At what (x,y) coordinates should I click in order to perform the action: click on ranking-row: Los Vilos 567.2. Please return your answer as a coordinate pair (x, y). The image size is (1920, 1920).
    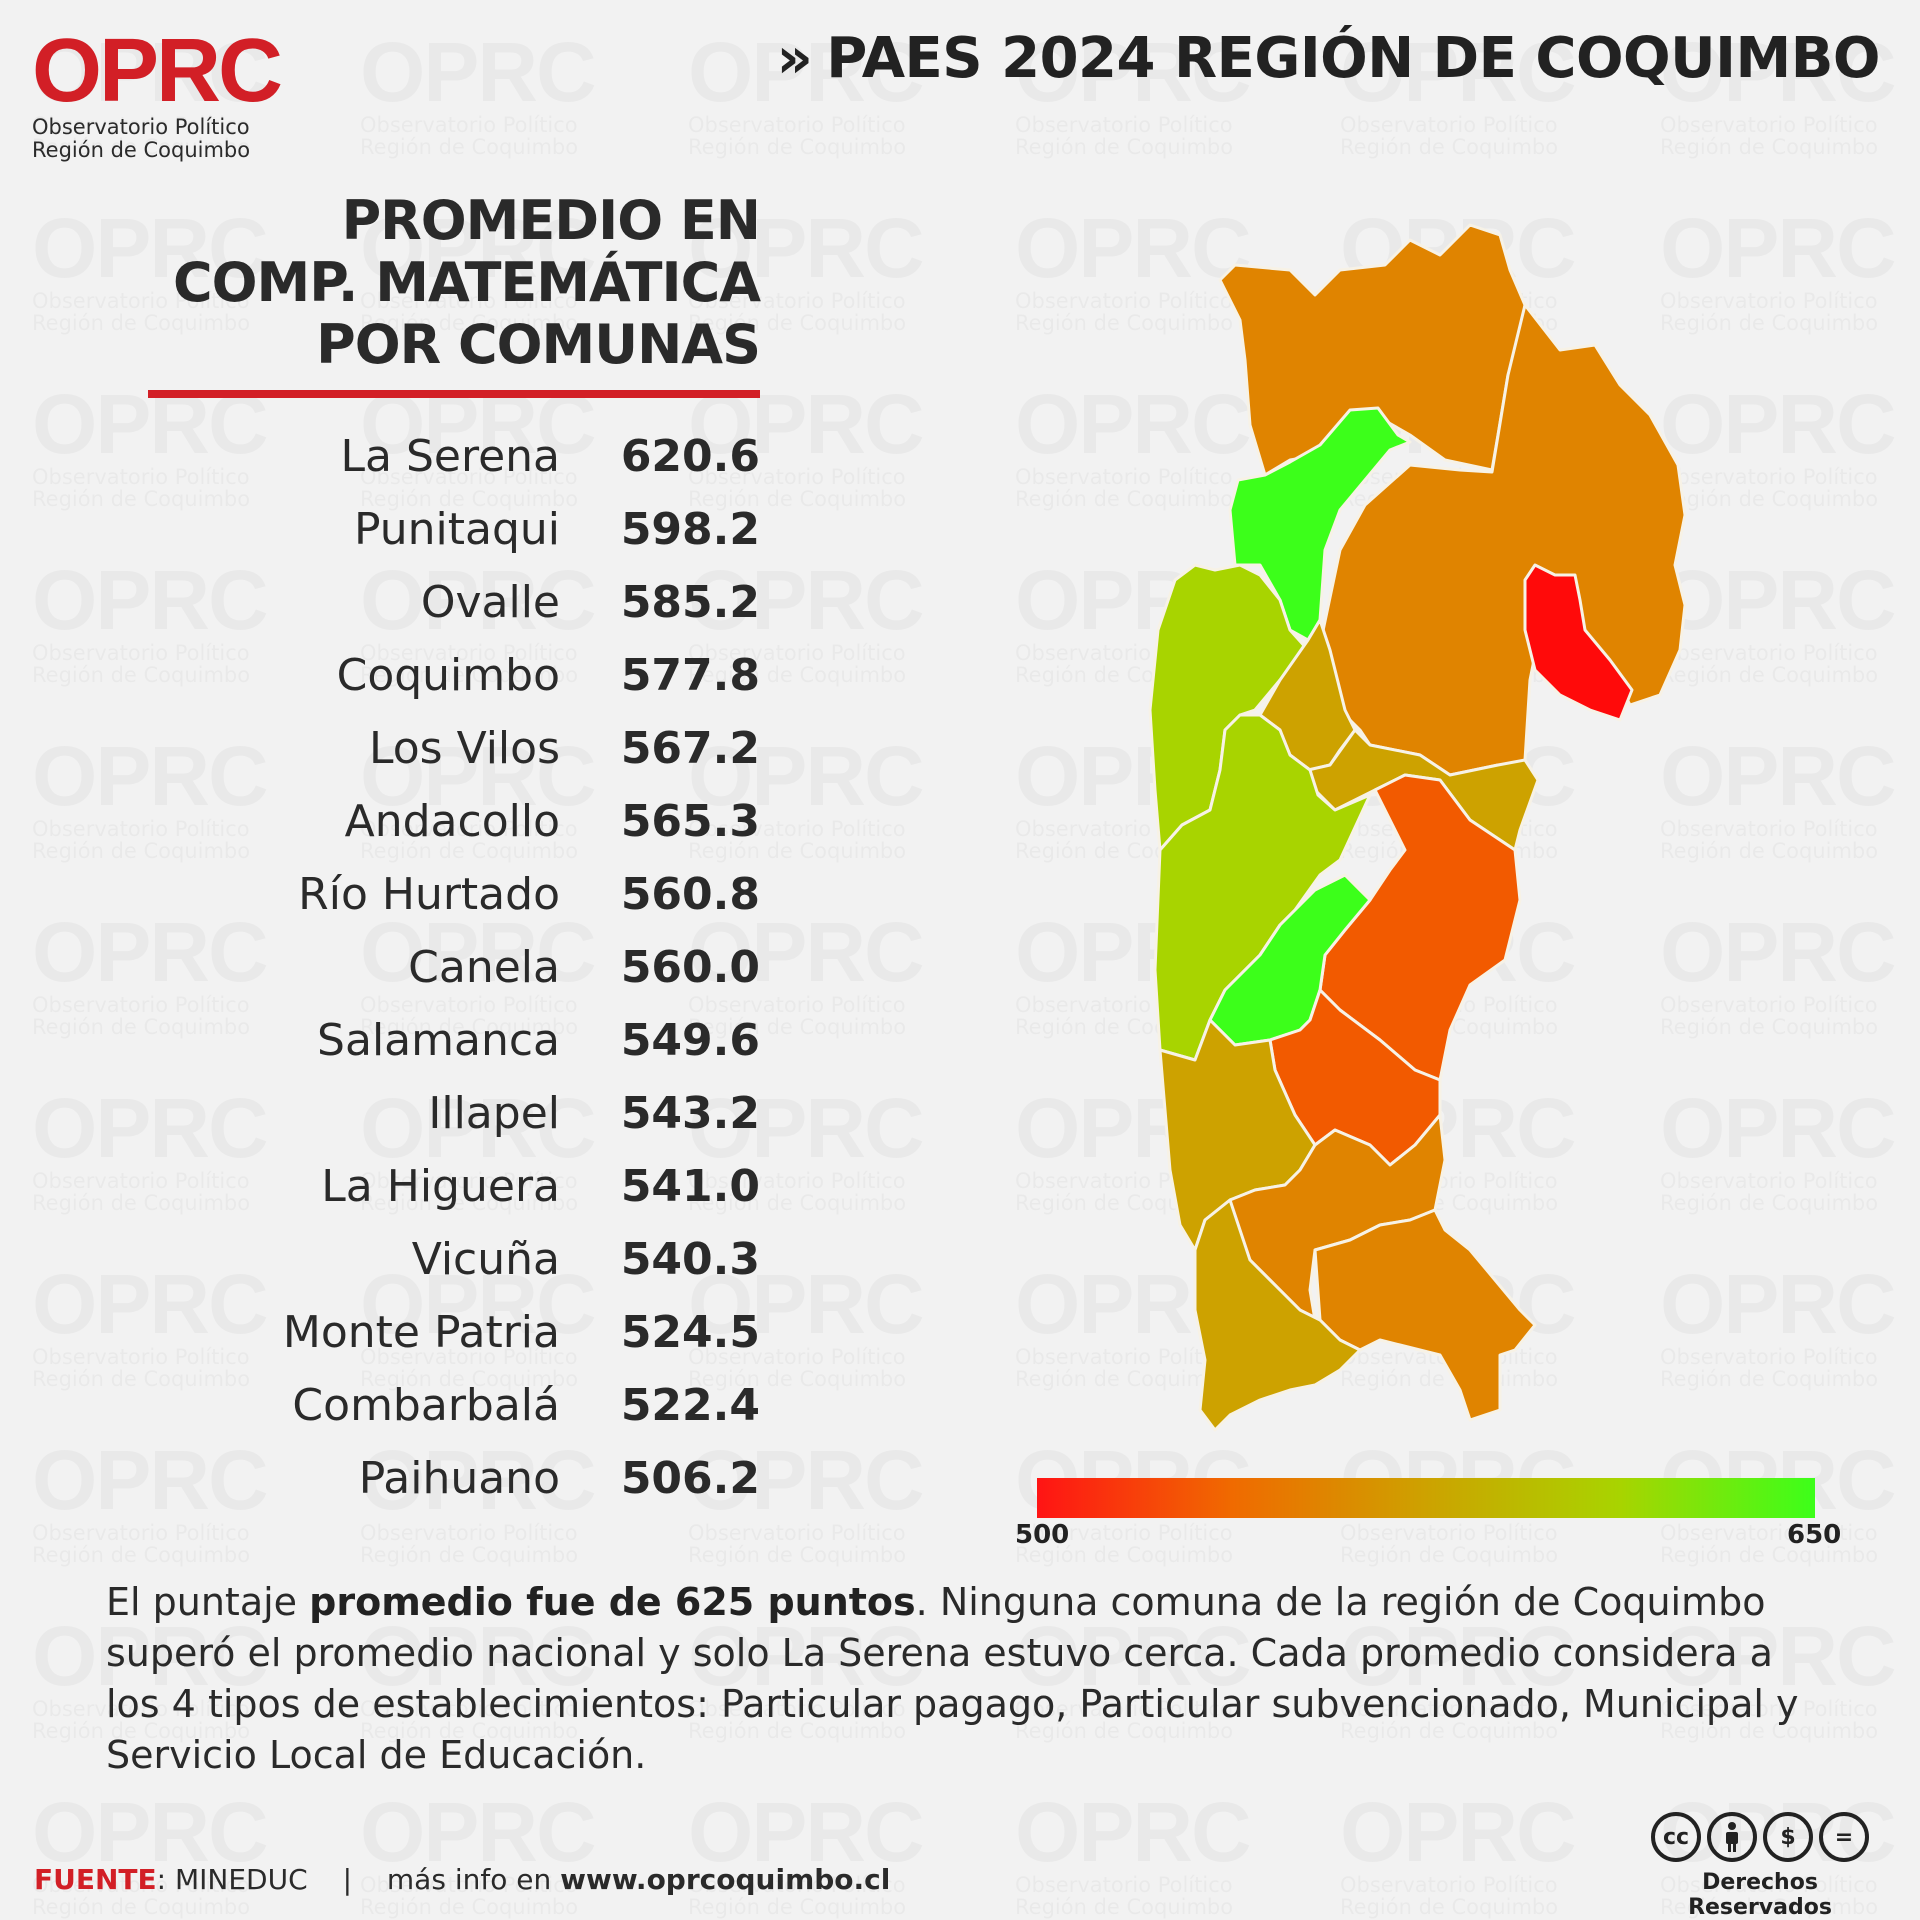
    Looking at the image, I should click on (455, 748).